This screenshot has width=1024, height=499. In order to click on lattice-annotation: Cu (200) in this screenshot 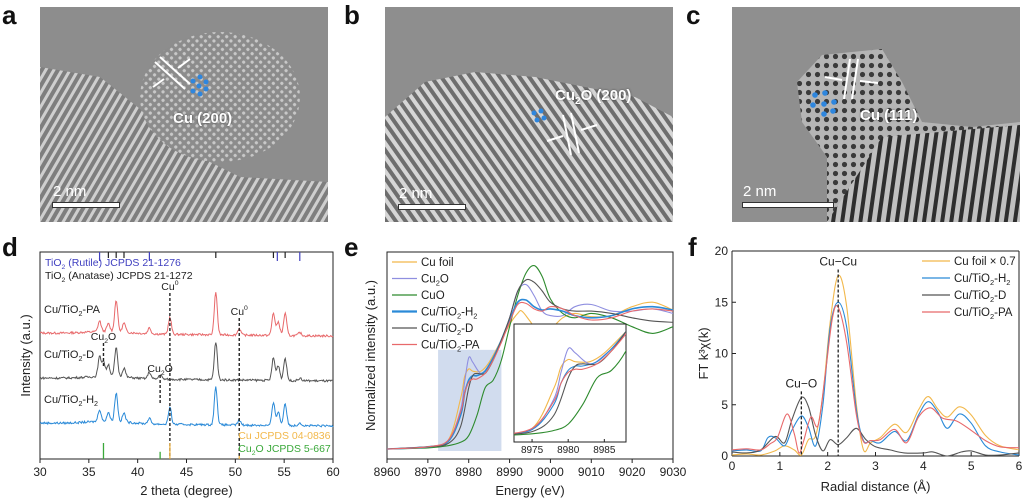, I will do `click(203, 118)`.